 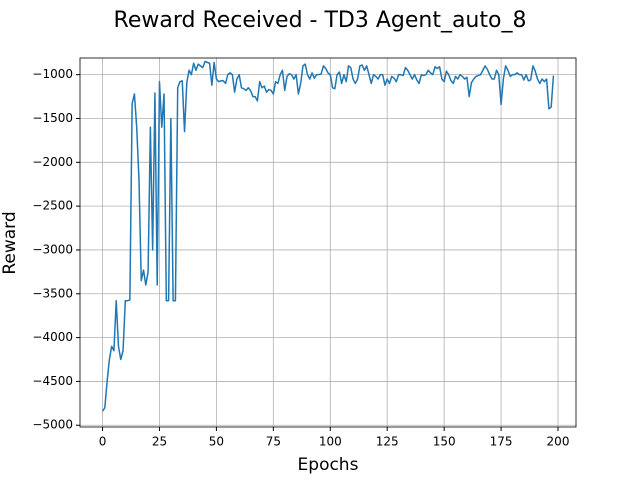 I want to click on x-tick-label: 175, so click(x=501, y=442).